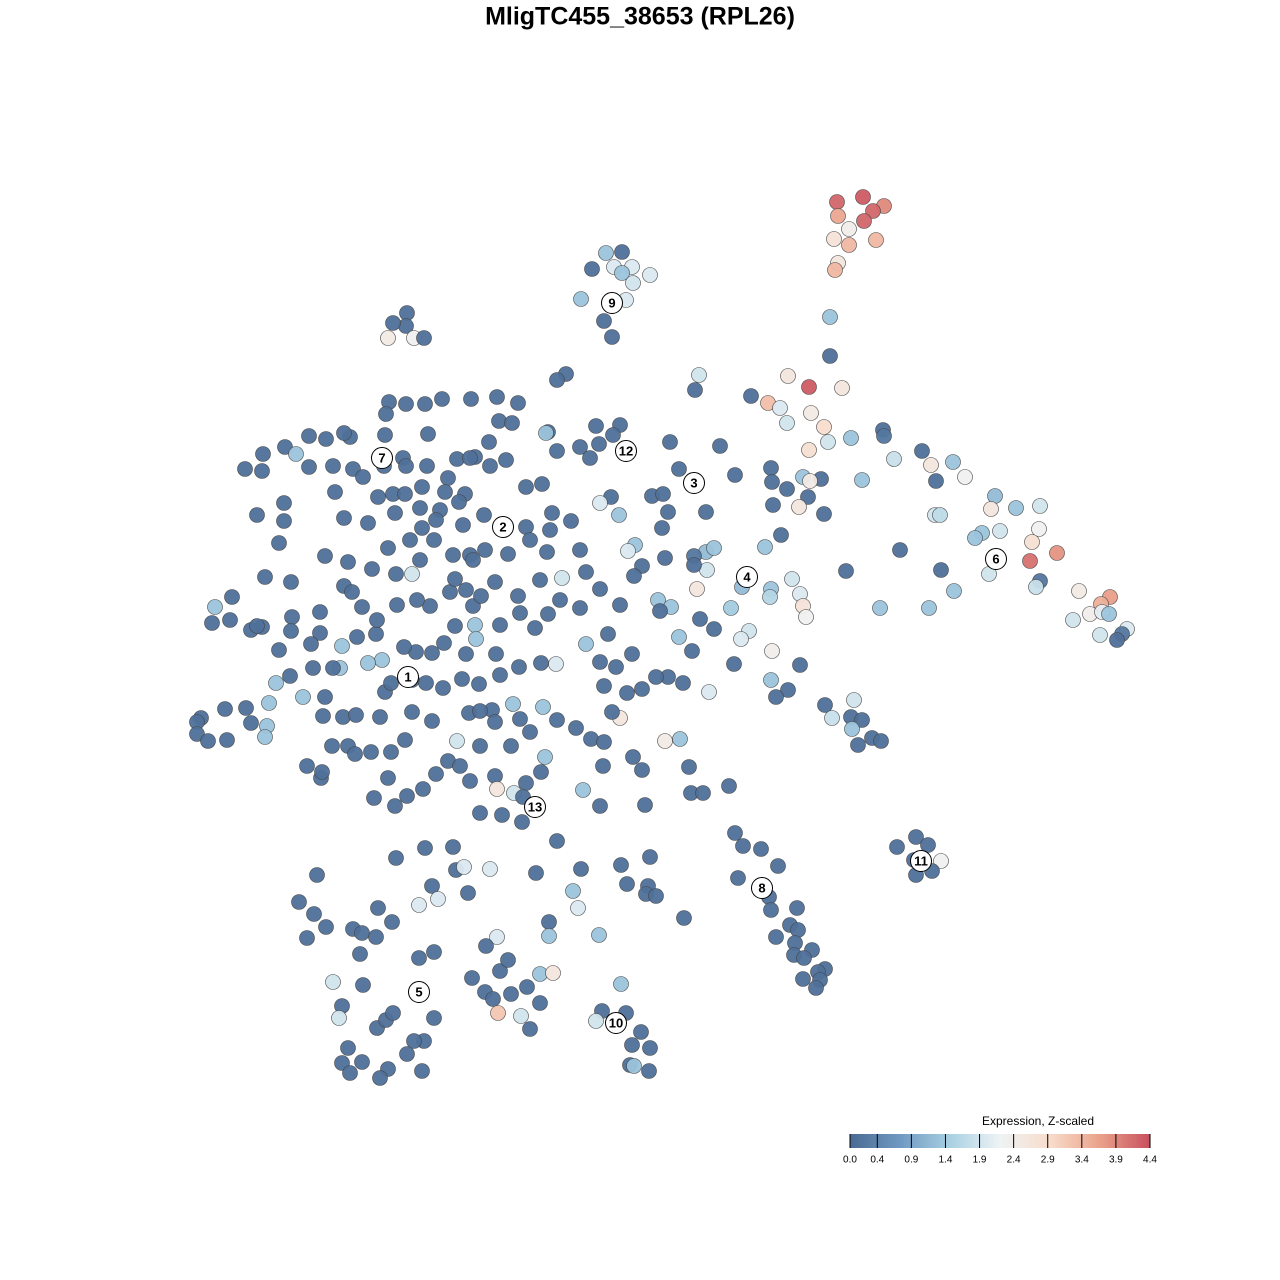 Image resolution: width=1280 pixels, height=1280 pixels. Describe the element at coordinates (850, 1160) in the screenshot. I see `colorbar-tick-label: 0.0` at that location.